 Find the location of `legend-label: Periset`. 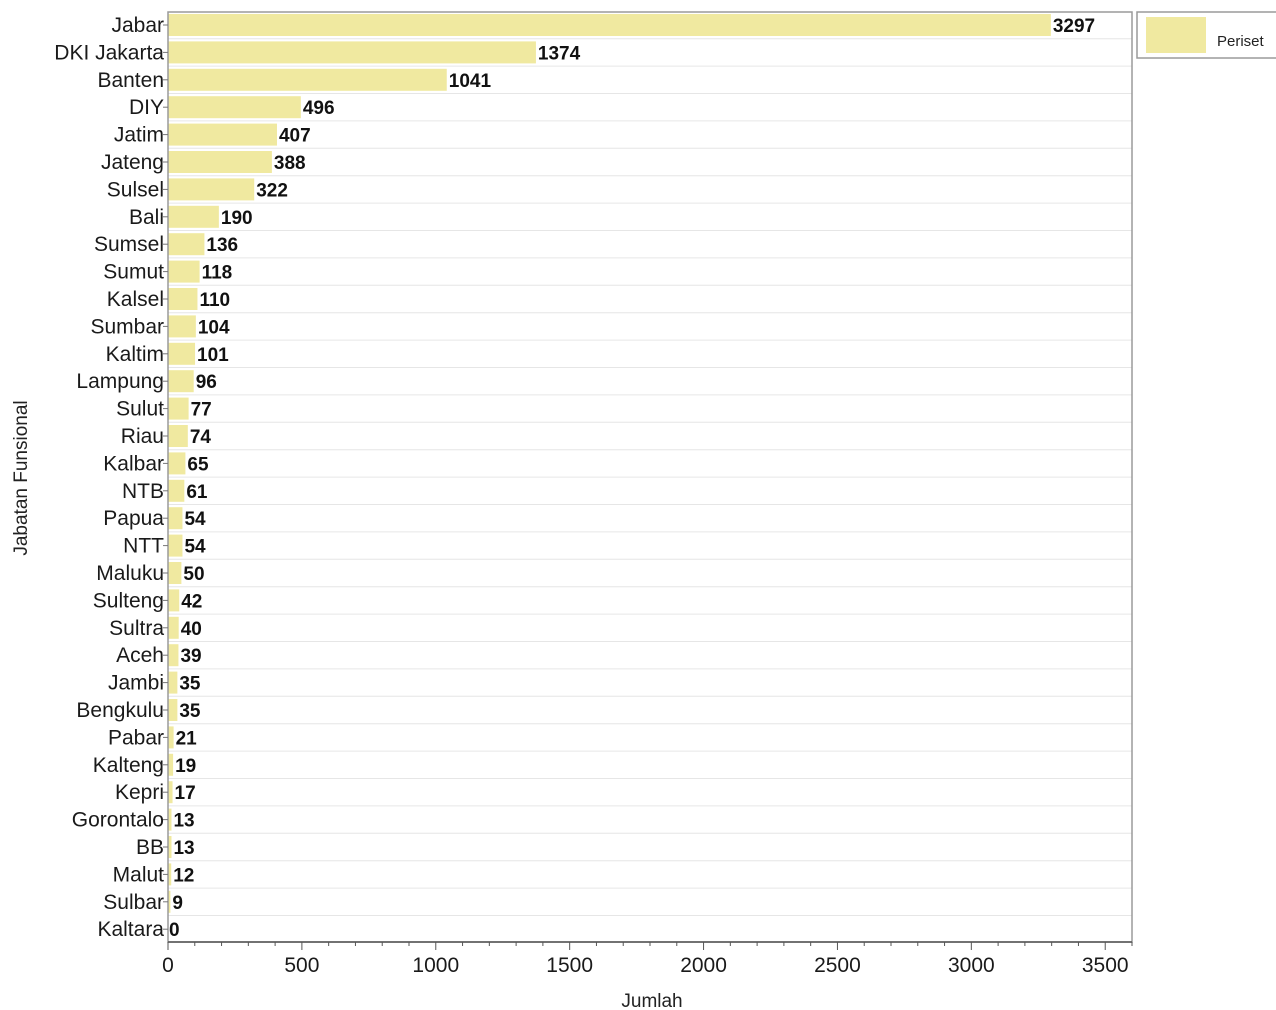

legend-label: Periset is located at coordinates (1241, 41).